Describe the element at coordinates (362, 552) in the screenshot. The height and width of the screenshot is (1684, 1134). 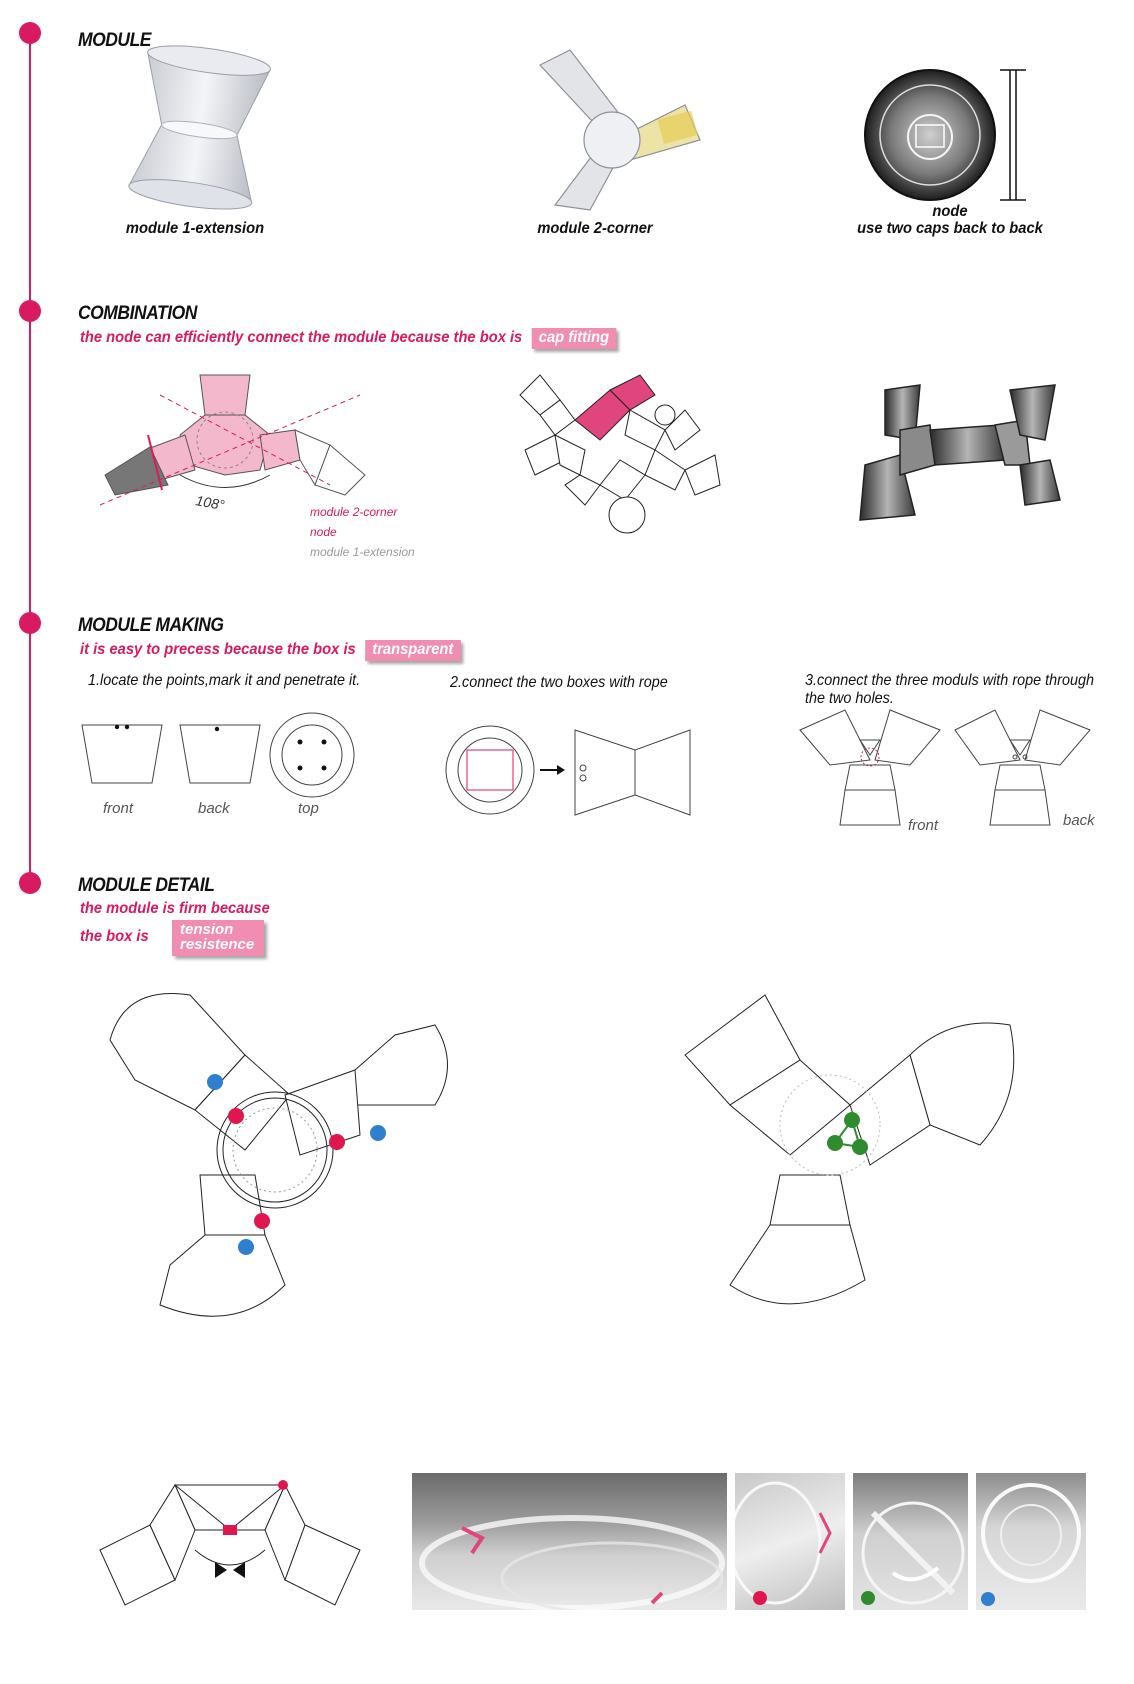
I see `legend-module-1-extension: module 1-extension` at that location.